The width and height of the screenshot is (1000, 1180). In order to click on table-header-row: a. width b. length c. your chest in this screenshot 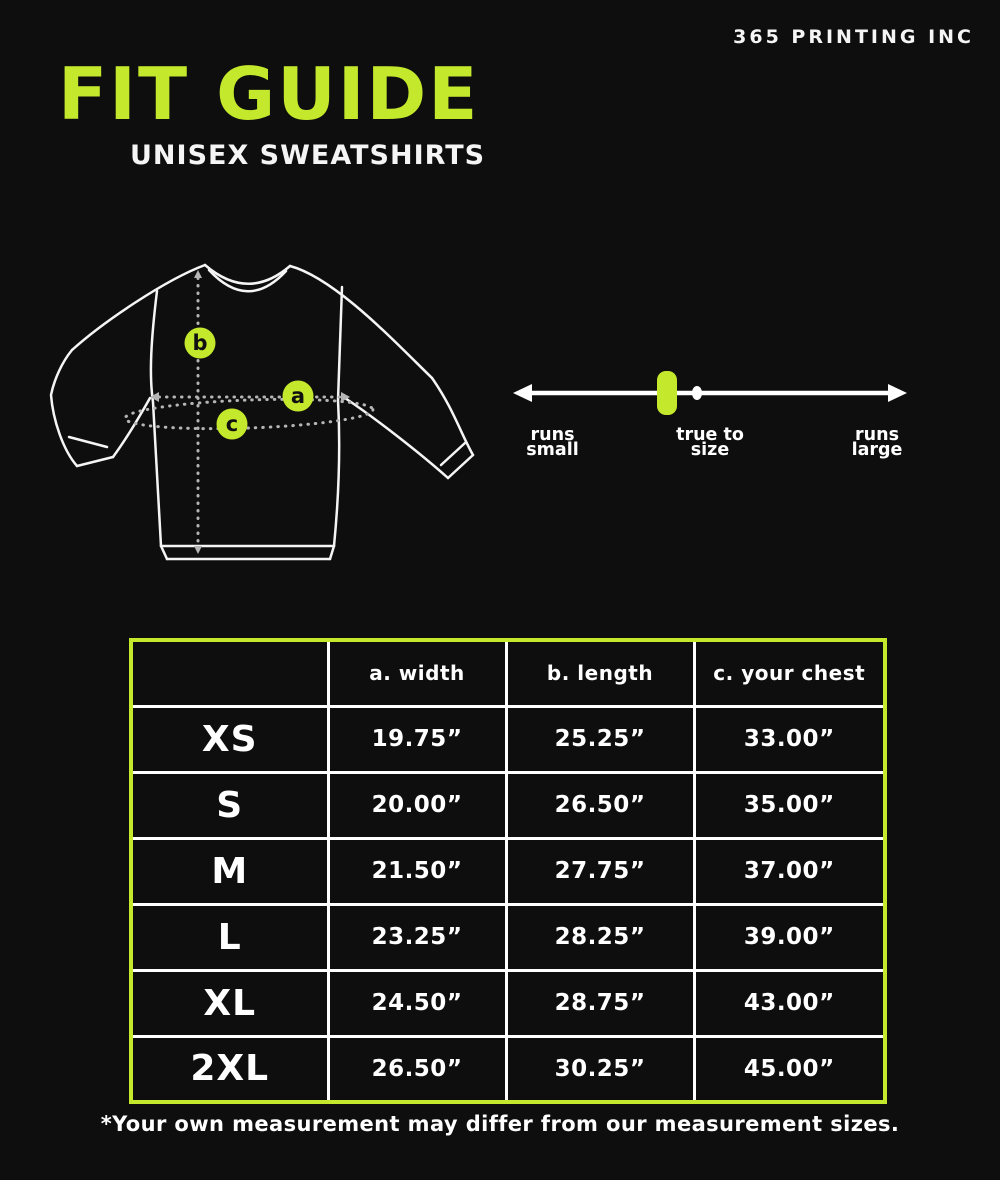, I will do `click(508, 673)`.